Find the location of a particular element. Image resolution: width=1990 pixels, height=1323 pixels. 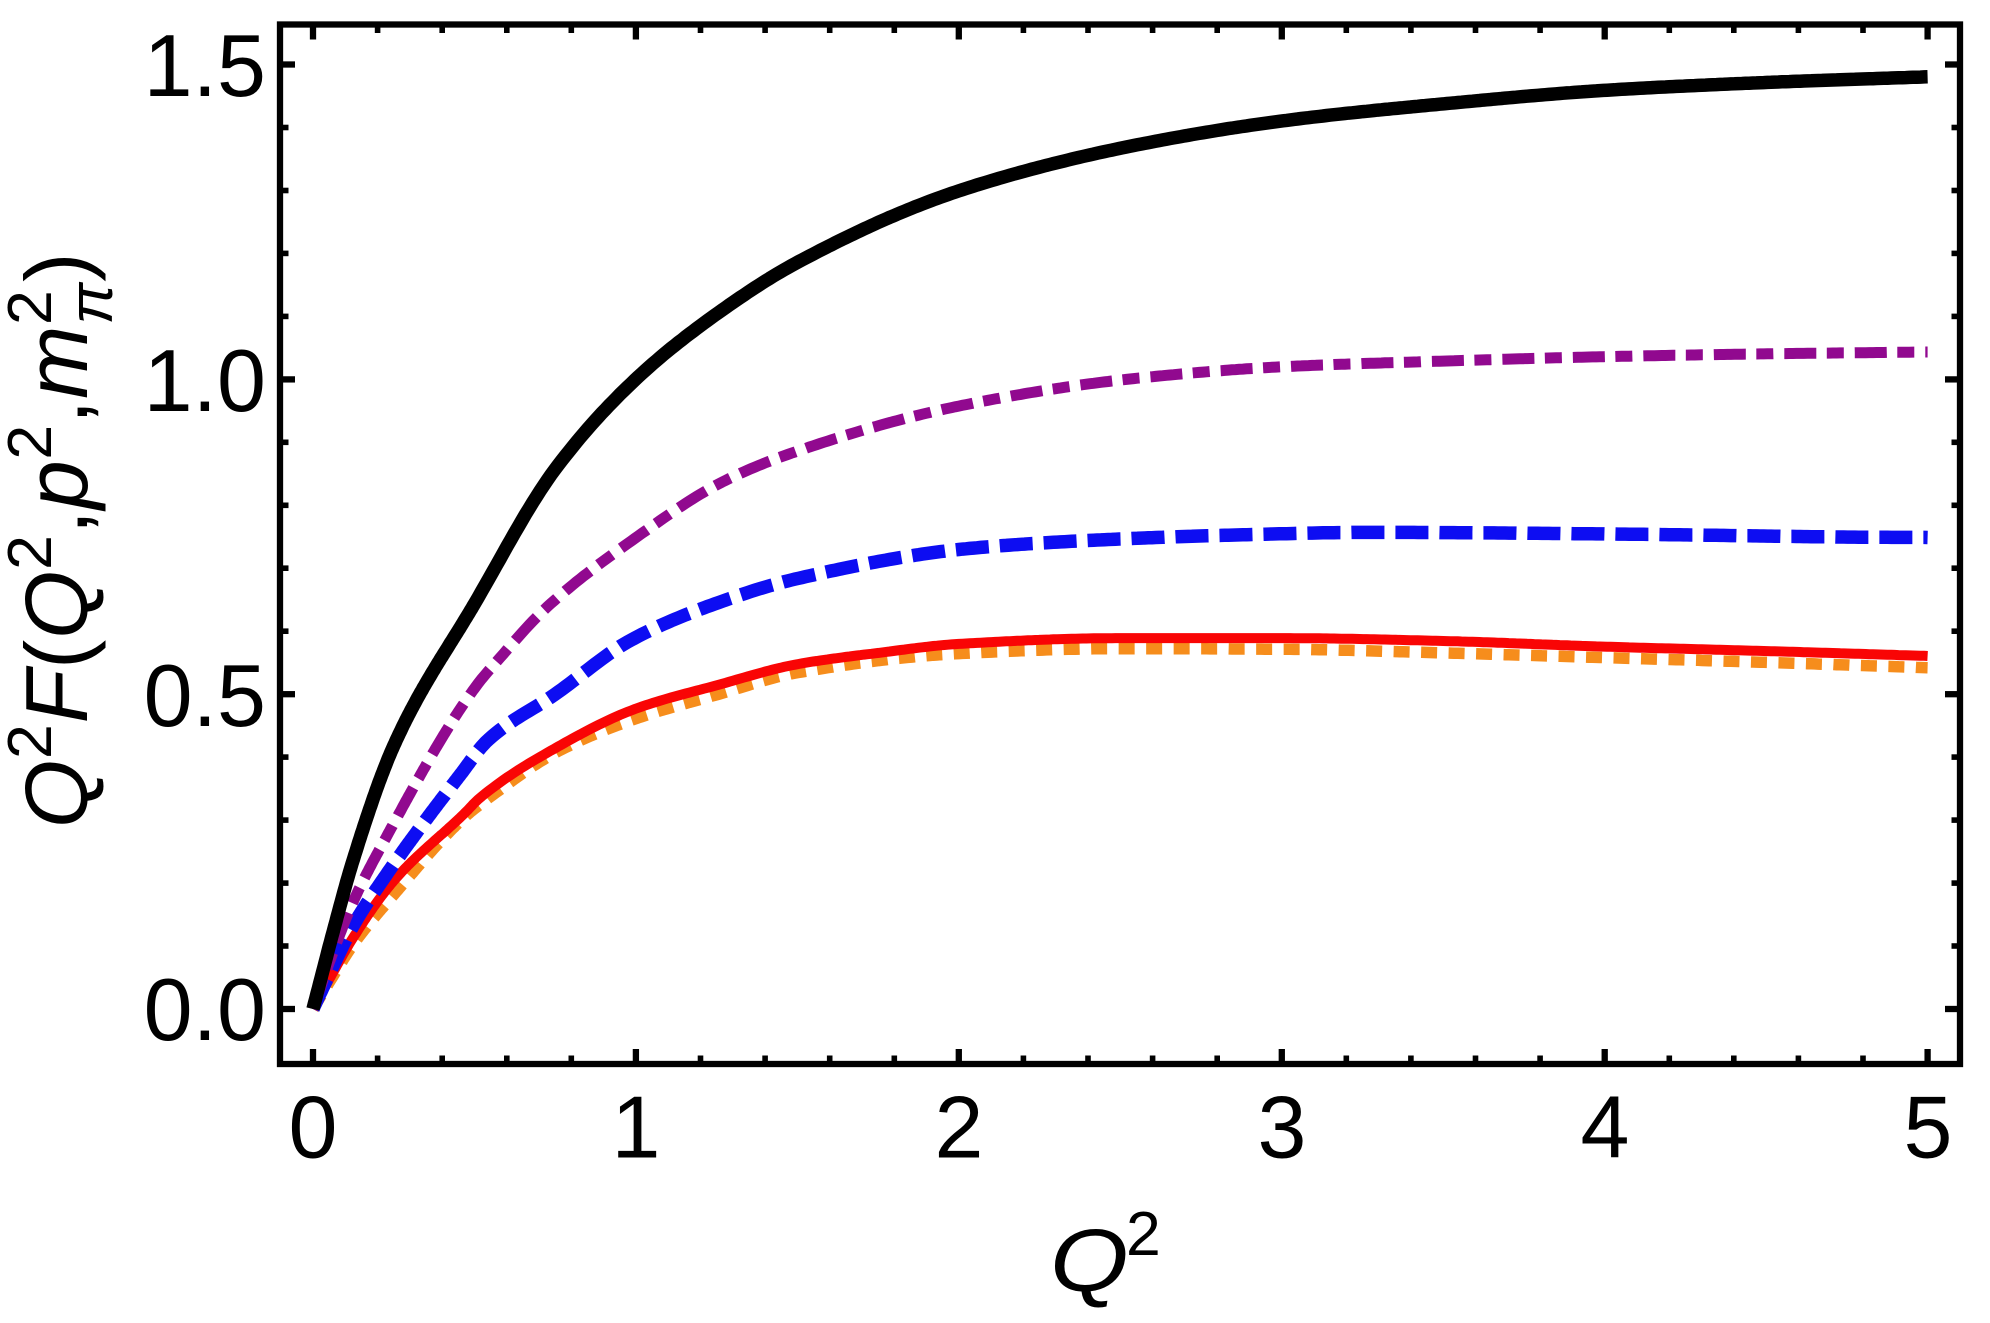

svg-text: Q is located at coordinates (1089, 1261).